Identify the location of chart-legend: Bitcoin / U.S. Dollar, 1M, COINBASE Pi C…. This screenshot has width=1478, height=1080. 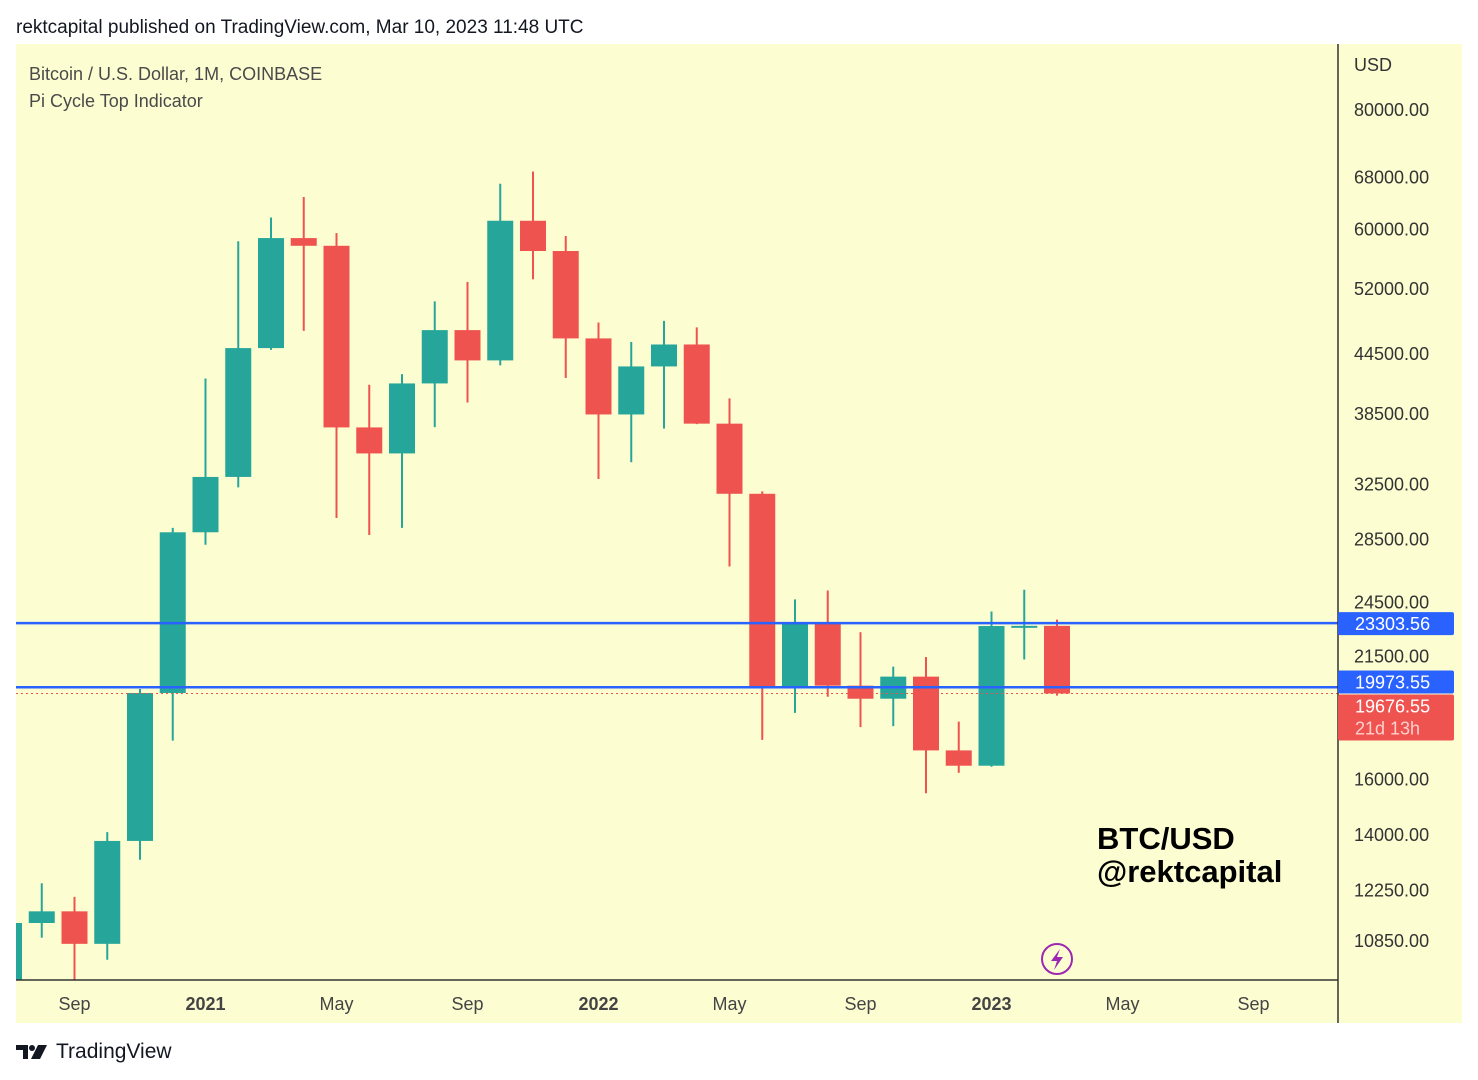
(175, 88).